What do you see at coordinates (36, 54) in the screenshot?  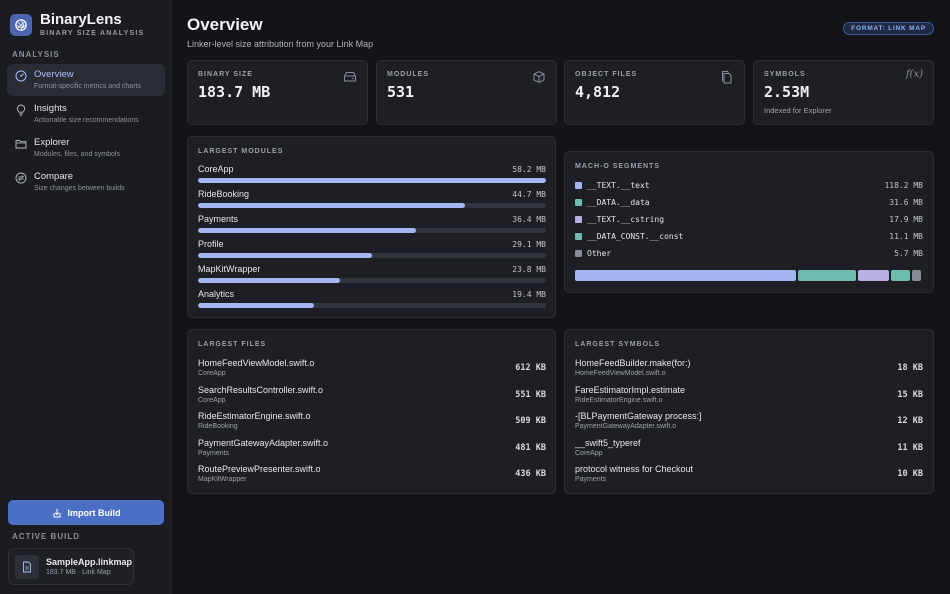 I see `nav-section-label: ANALYSIS` at bounding box center [36, 54].